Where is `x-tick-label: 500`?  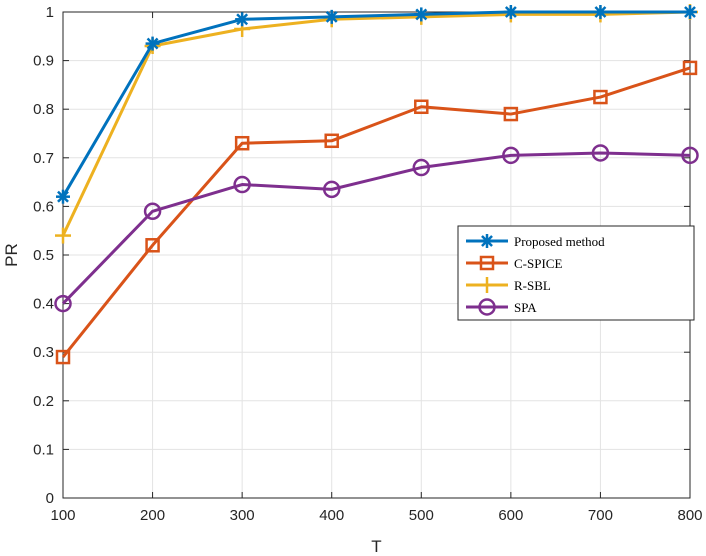 x-tick-label: 500 is located at coordinates (421, 515).